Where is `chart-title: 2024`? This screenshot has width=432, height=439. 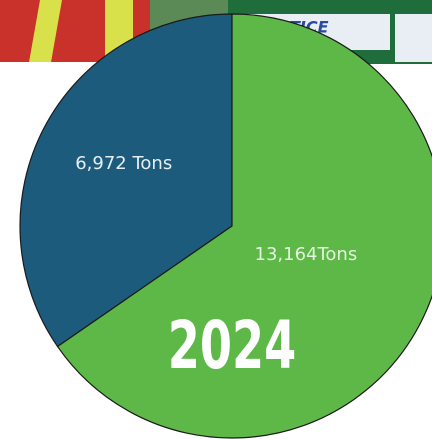 chart-title: 2024 is located at coordinates (232, 346).